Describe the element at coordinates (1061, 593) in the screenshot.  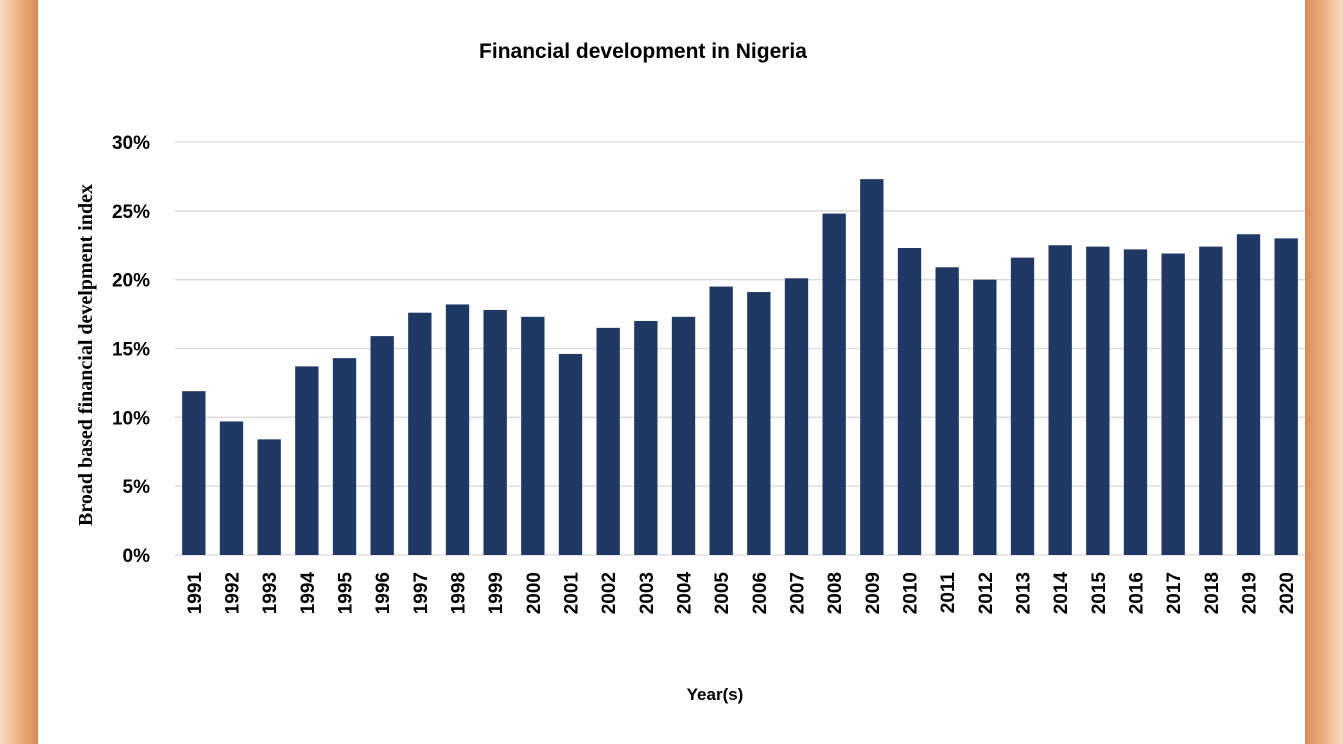
I see `x-tick-label: 2014` at that location.